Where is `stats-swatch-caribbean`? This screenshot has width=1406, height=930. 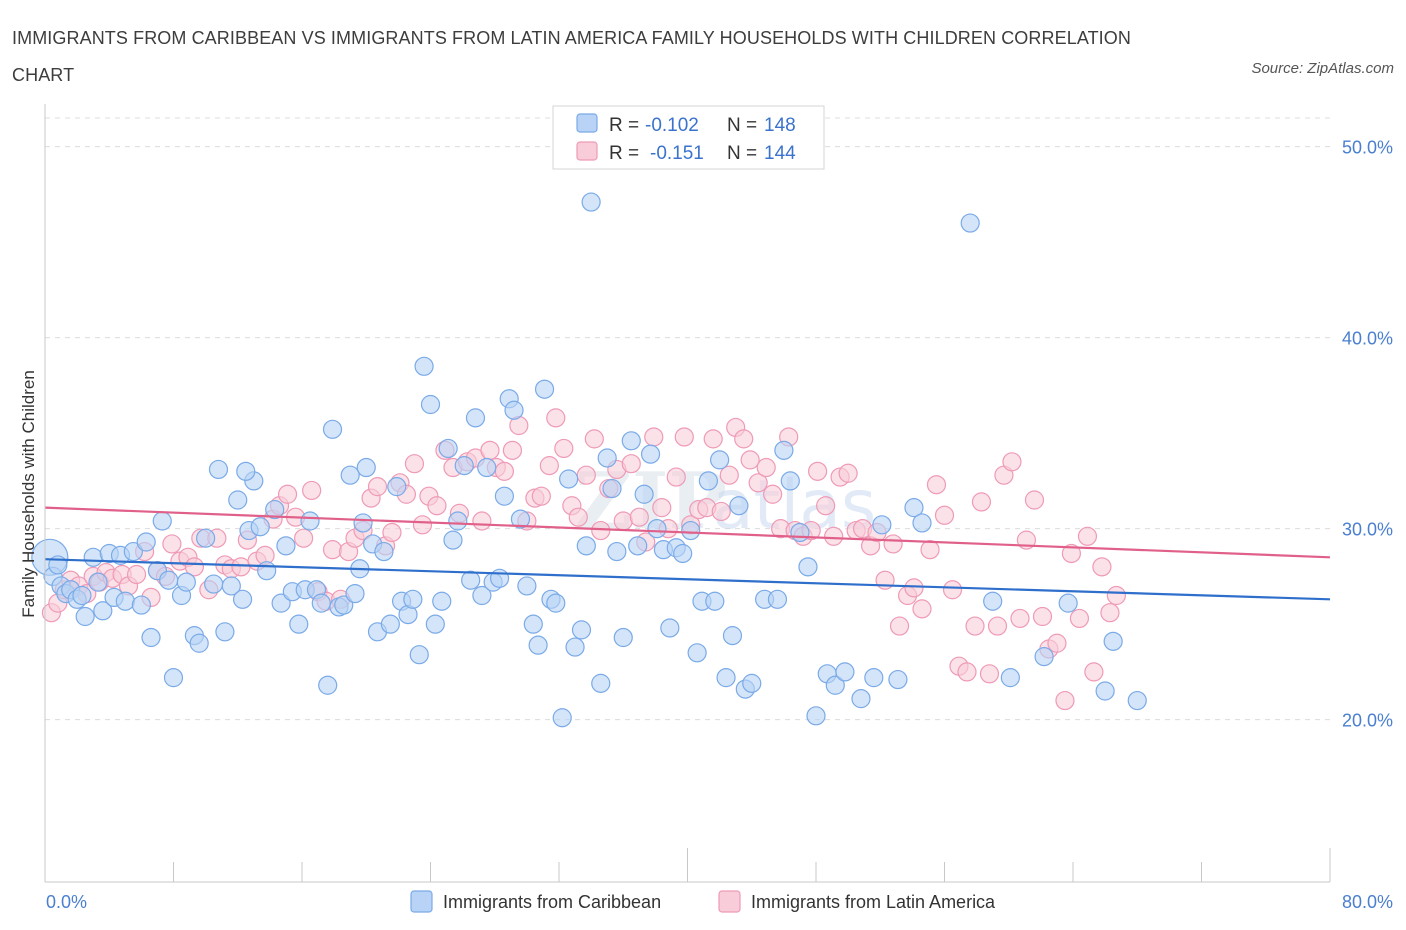
stats-swatch-caribbean is located at coordinates (587, 123).